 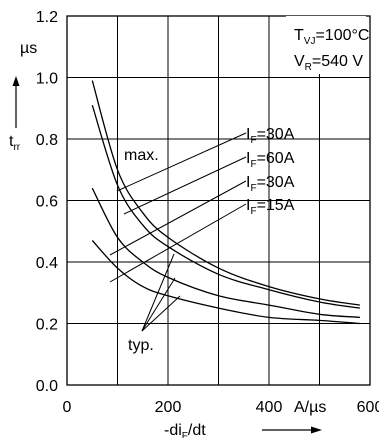 I want to click on condition-tvj: TVJ=100°C, so click(x=331, y=37).